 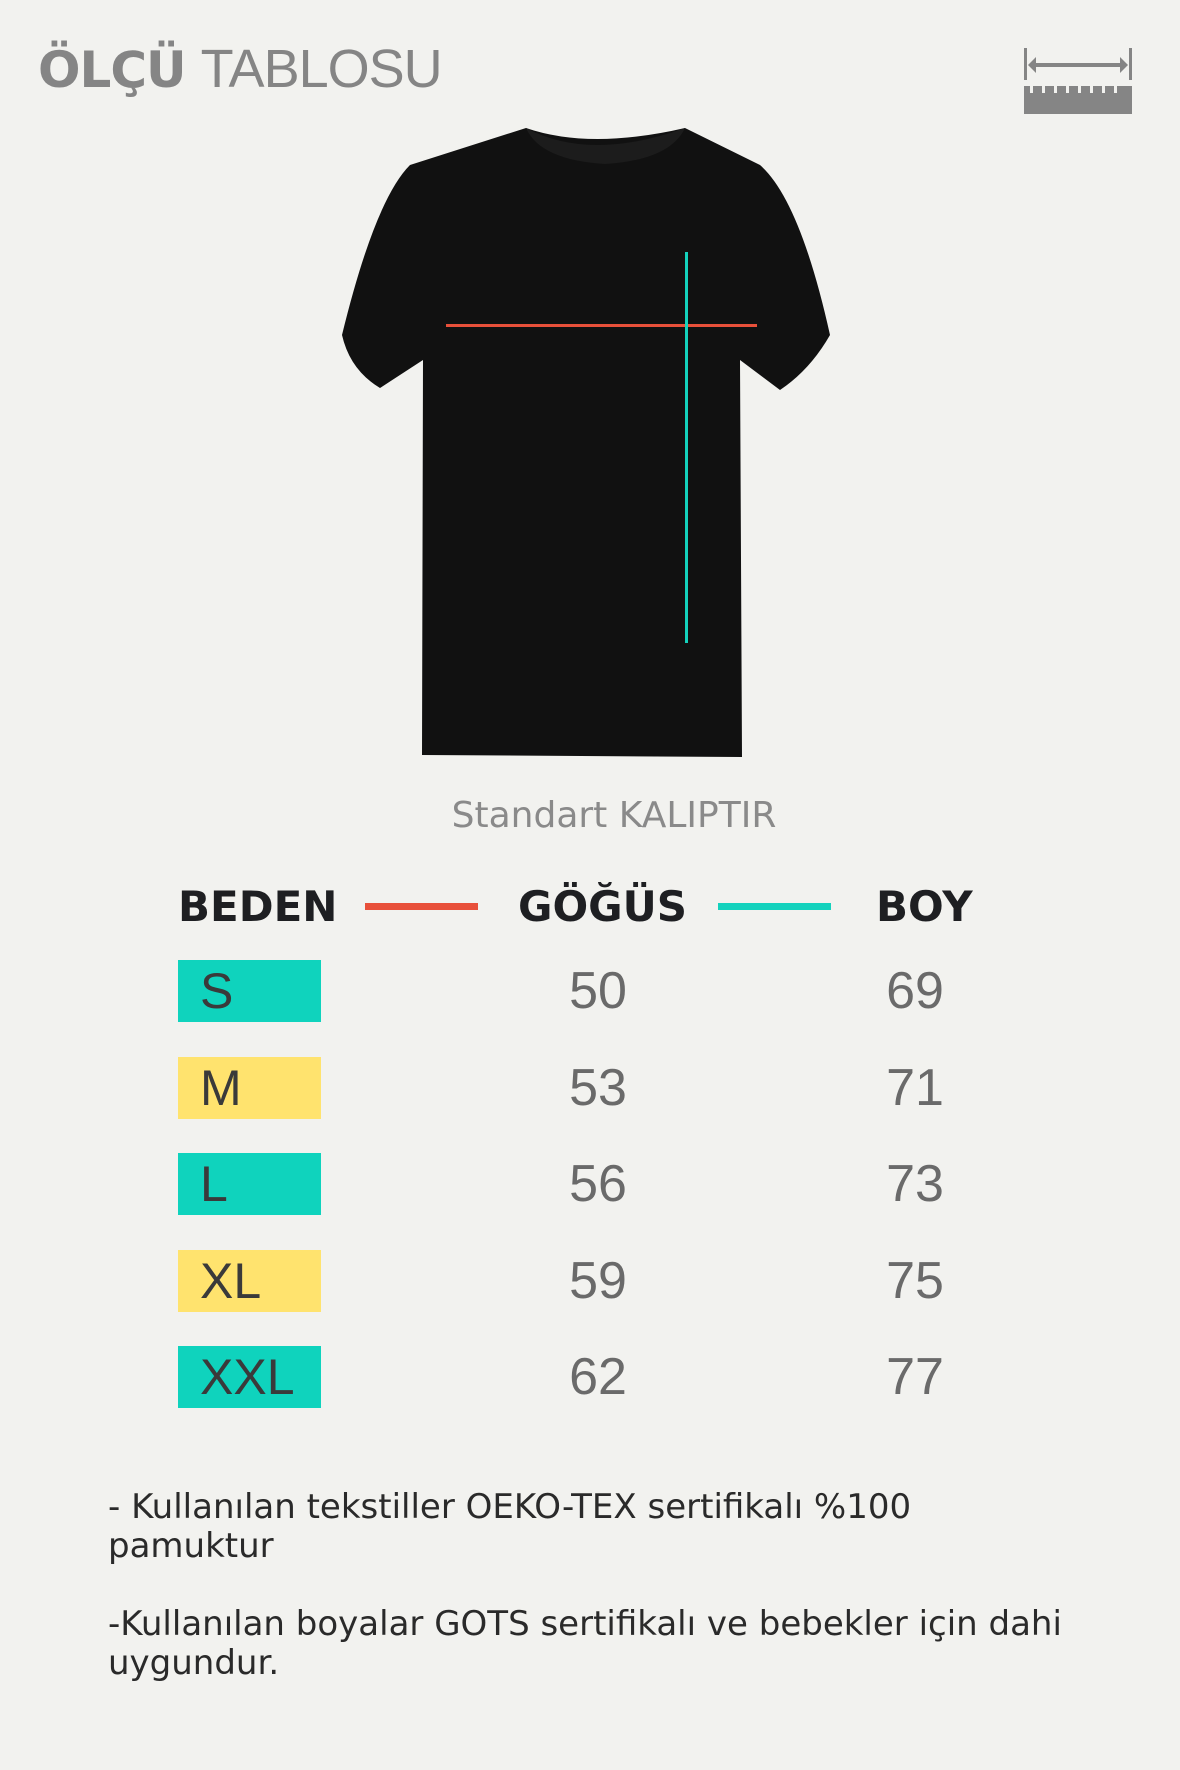 I want to click on length-value: 69, so click(x=915, y=991).